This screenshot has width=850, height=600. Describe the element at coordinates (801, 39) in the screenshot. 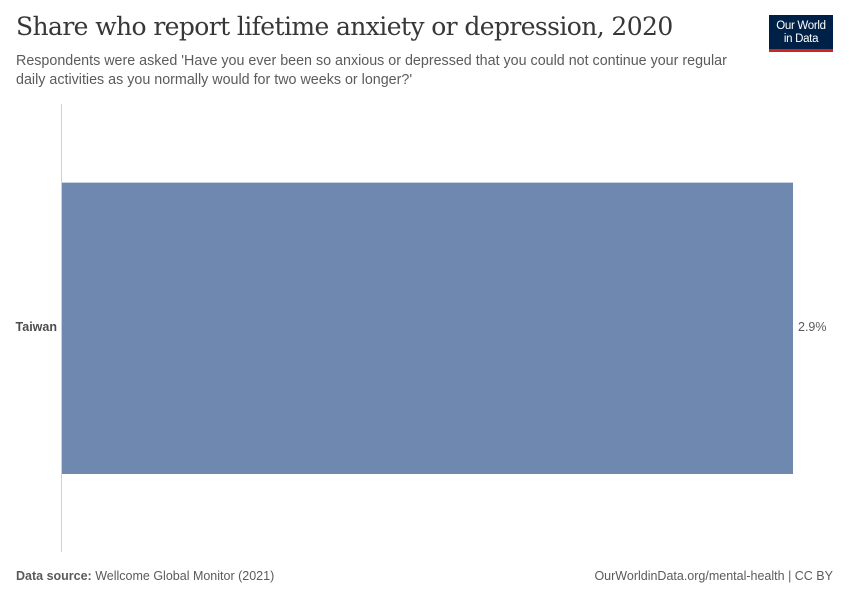

I see `logo-line-2: in Data` at that location.